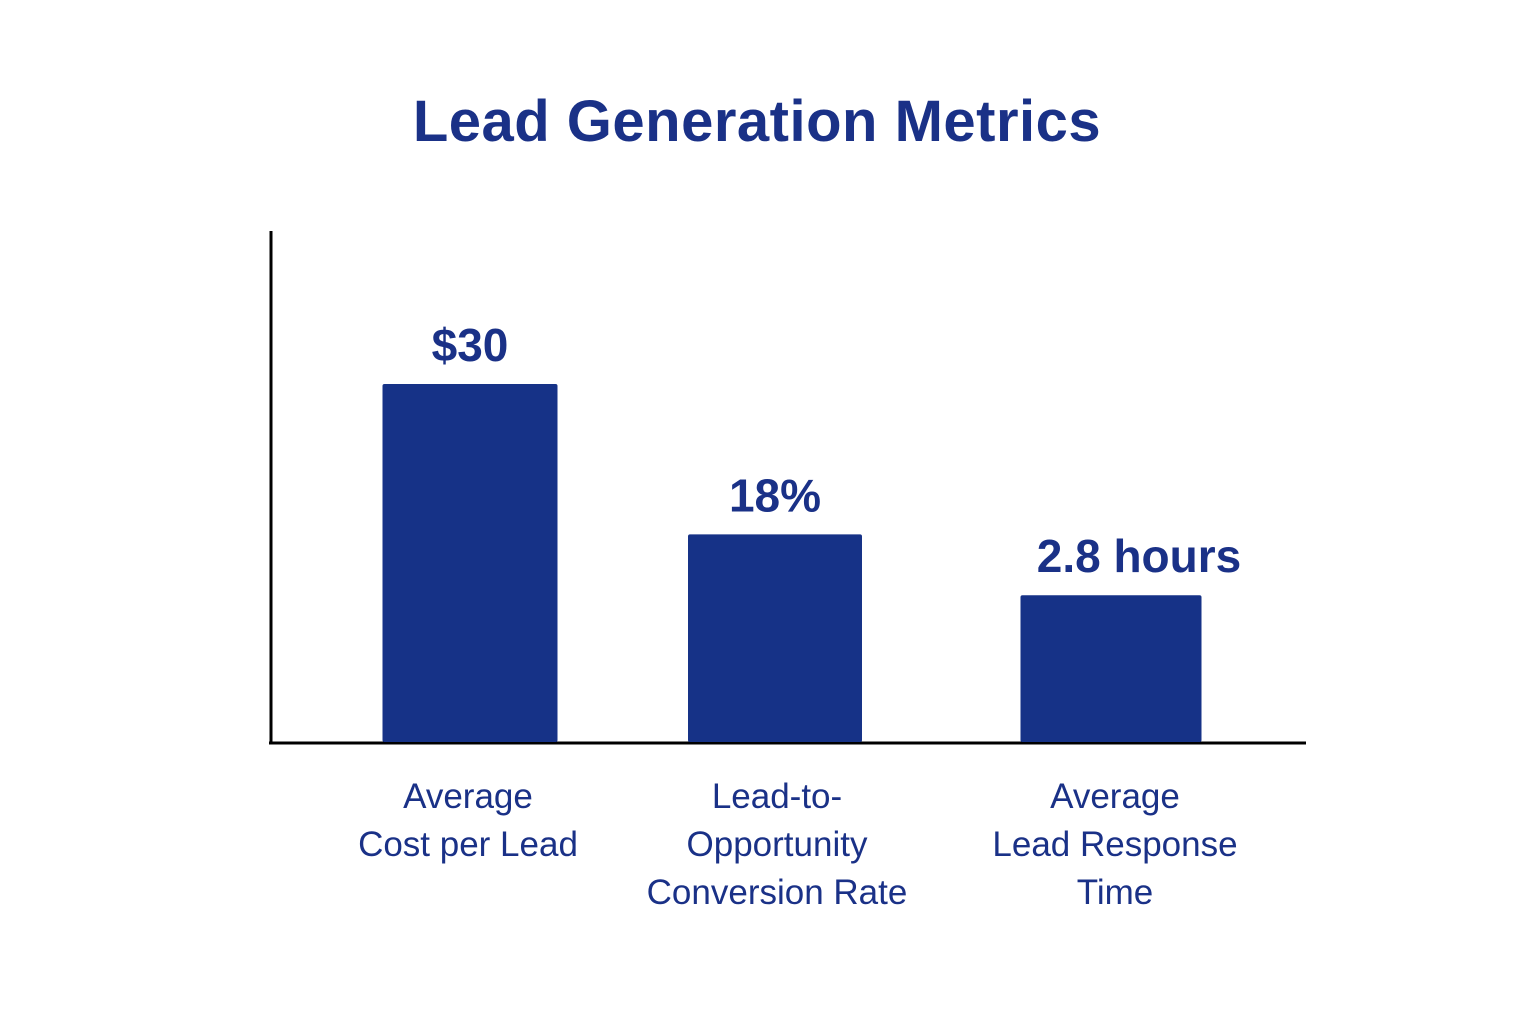 Image resolution: width=1536 pixels, height=1024 pixels. What do you see at coordinates (777, 844) in the screenshot?
I see `category-label-1-line-1: Opportunity` at bounding box center [777, 844].